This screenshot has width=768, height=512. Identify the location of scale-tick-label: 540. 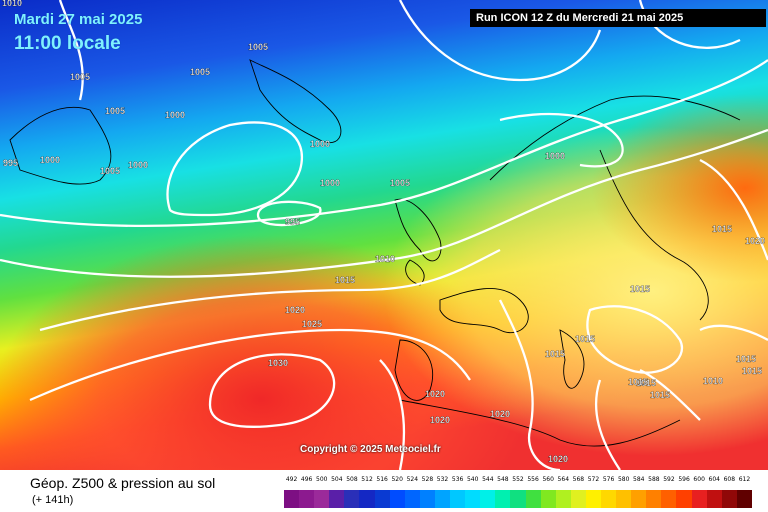
(472, 479).